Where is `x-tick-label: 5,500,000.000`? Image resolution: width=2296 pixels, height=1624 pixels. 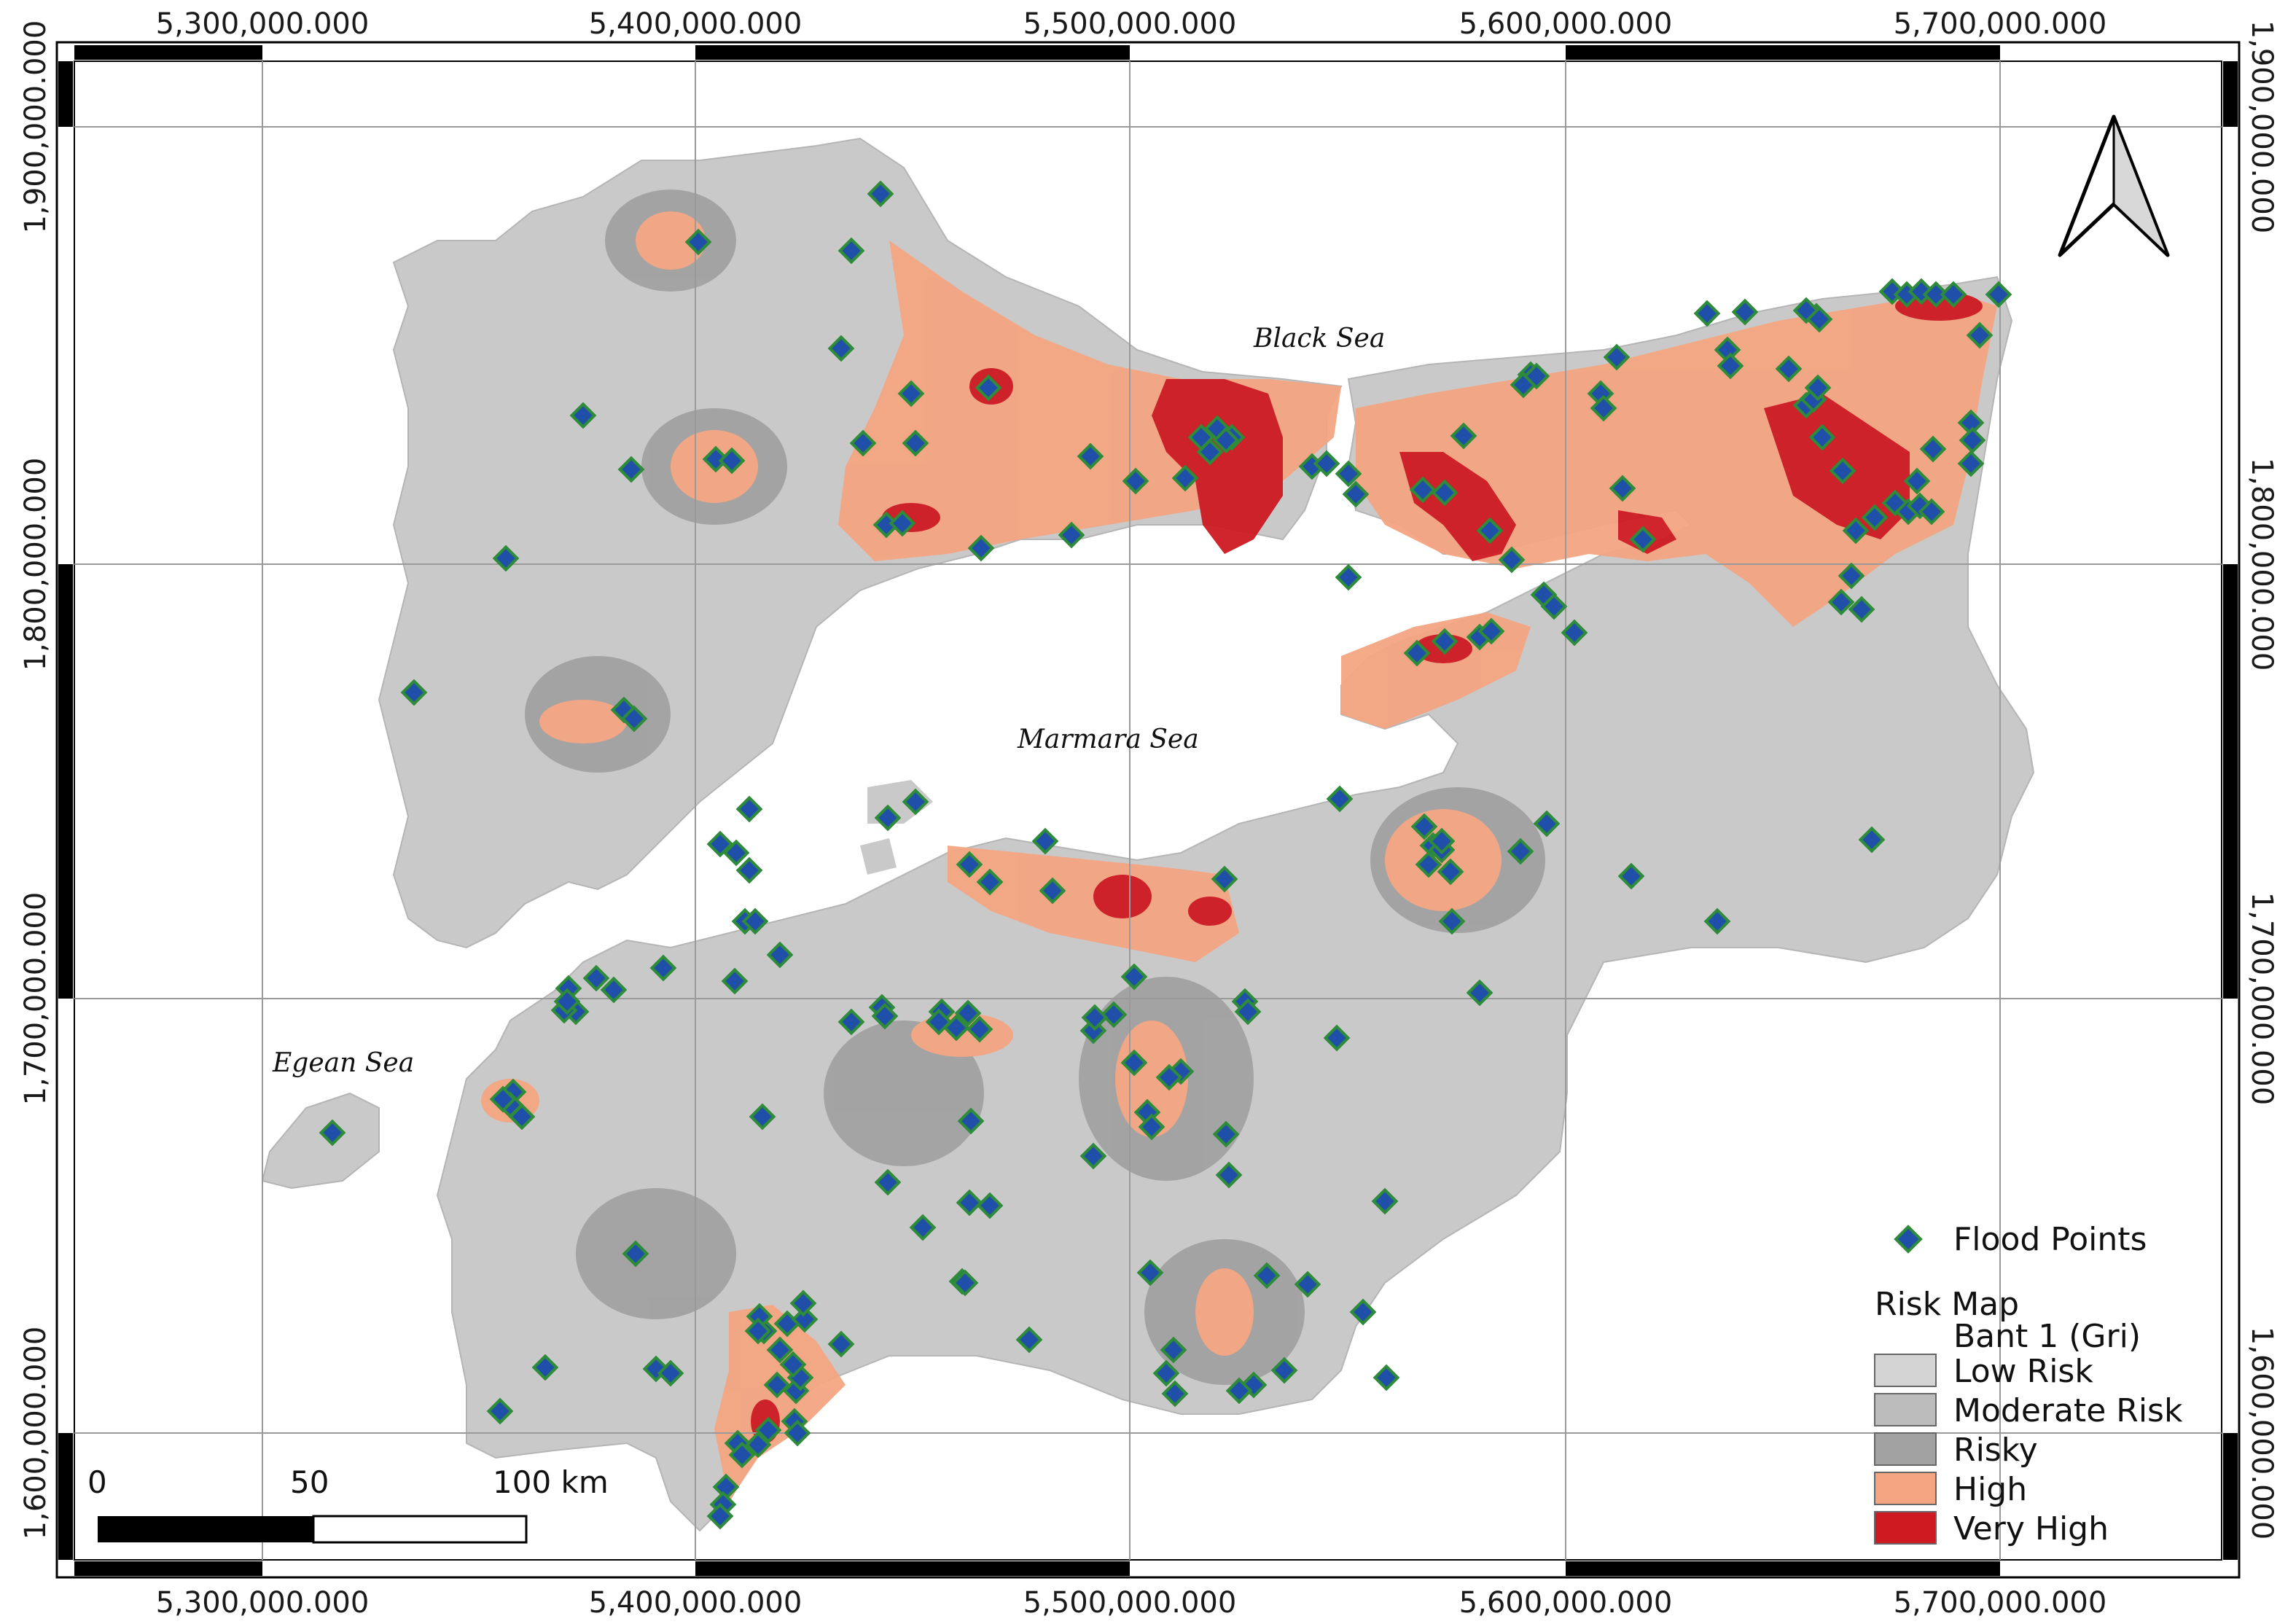
x-tick-label: 5,500,000.000 is located at coordinates (1130, 1603).